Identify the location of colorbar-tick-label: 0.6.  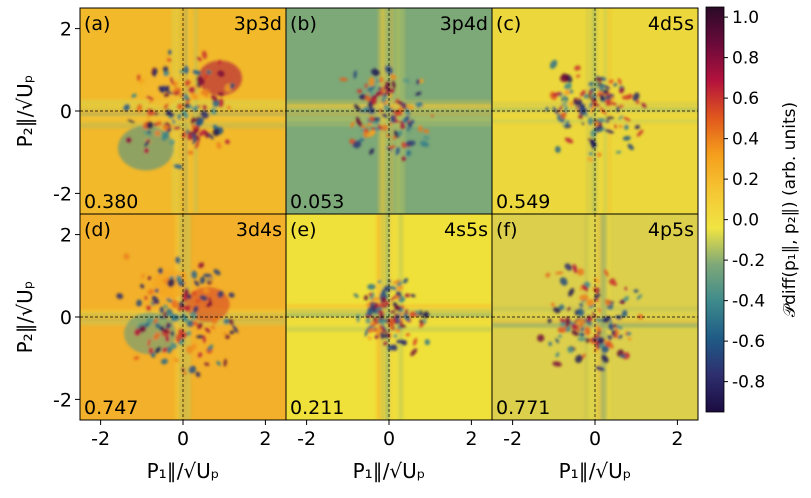
(745, 99).